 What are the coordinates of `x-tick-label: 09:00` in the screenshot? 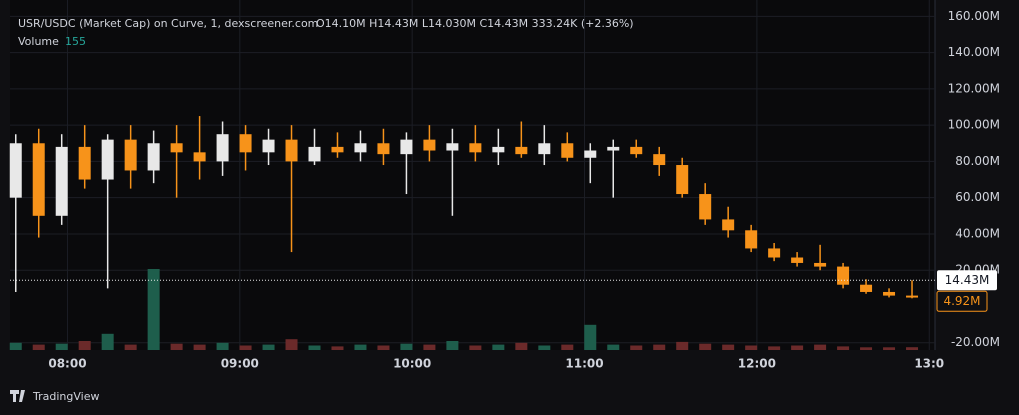 It's located at (240, 364).